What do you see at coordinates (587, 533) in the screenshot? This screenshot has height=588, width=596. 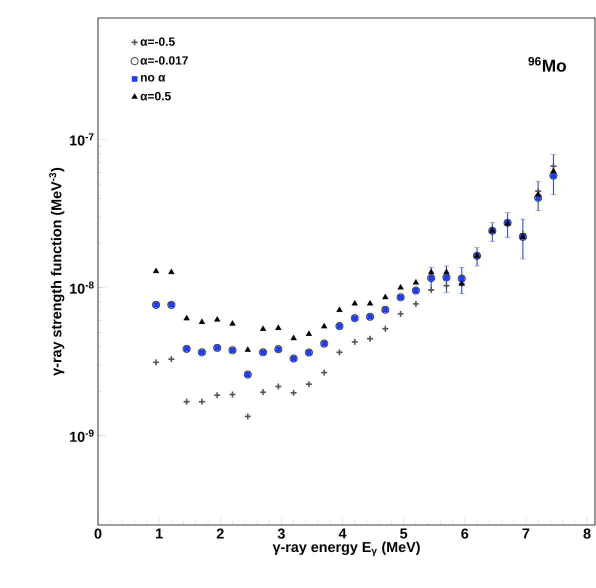 I see `x-tick-label: 8` at bounding box center [587, 533].